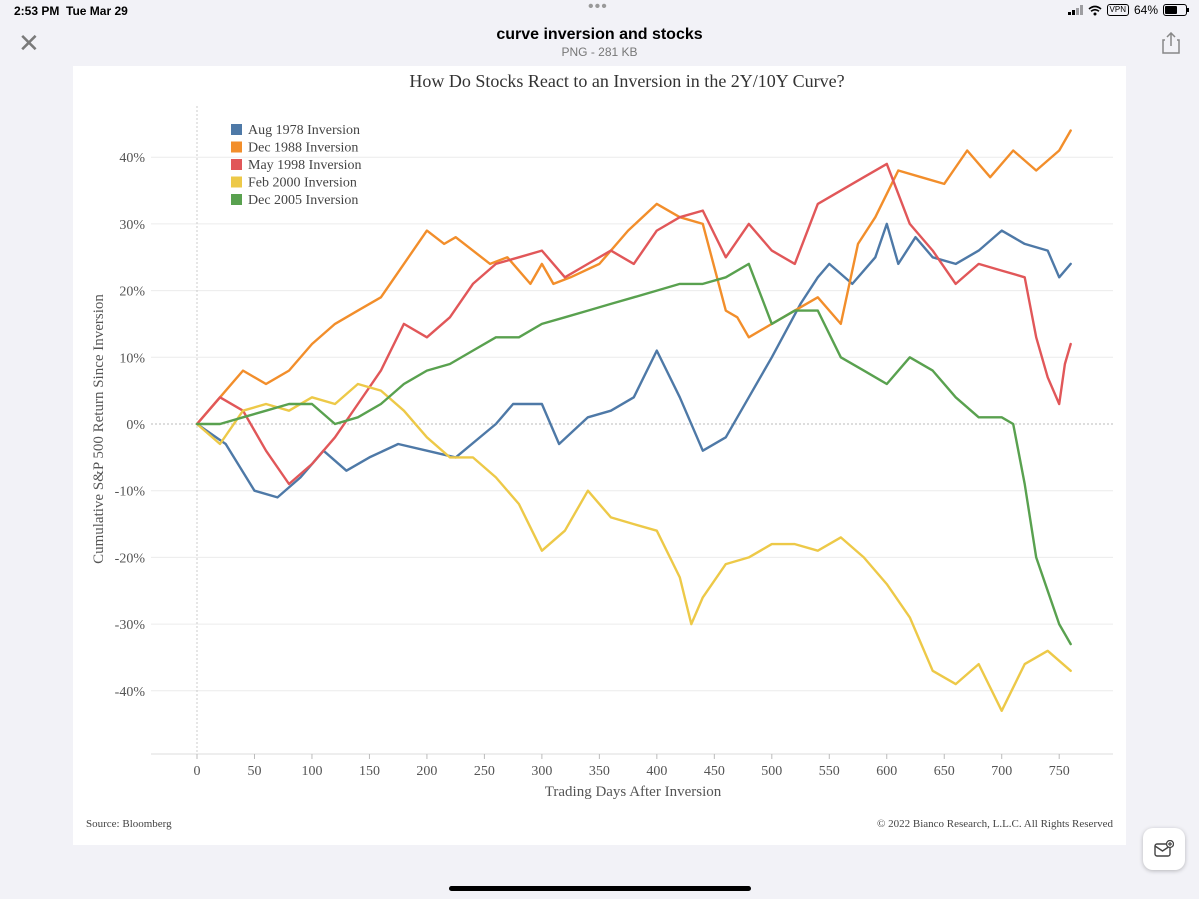  What do you see at coordinates (130, 492) in the screenshot?
I see `y-tick-label: -10%` at bounding box center [130, 492].